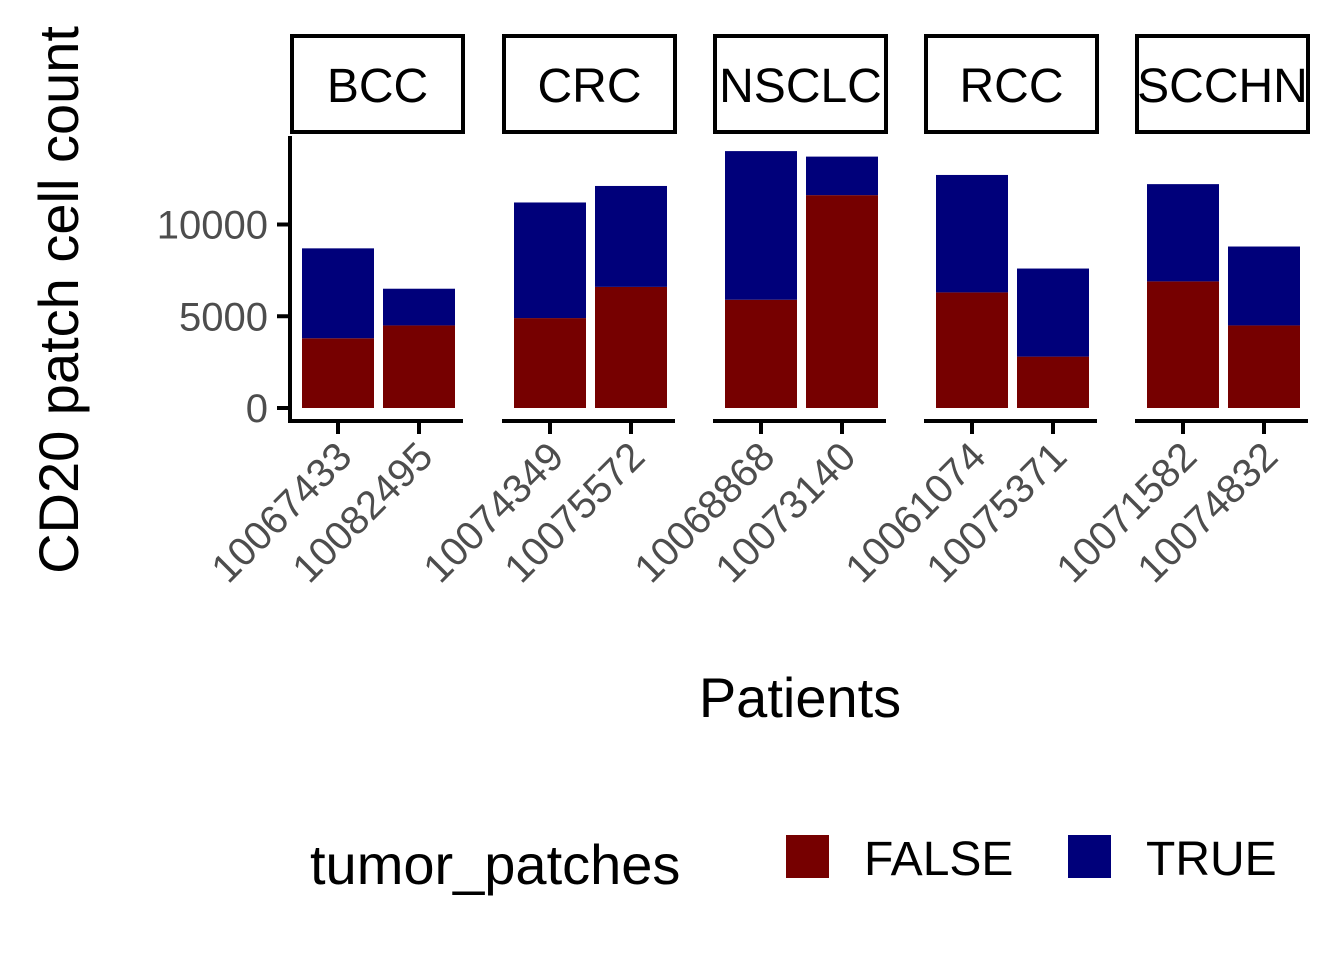 The width and height of the screenshot is (1344, 960). Describe the element at coordinates (495, 864) in the screenshot. I see `legend-title: tumor_patches` at that location.